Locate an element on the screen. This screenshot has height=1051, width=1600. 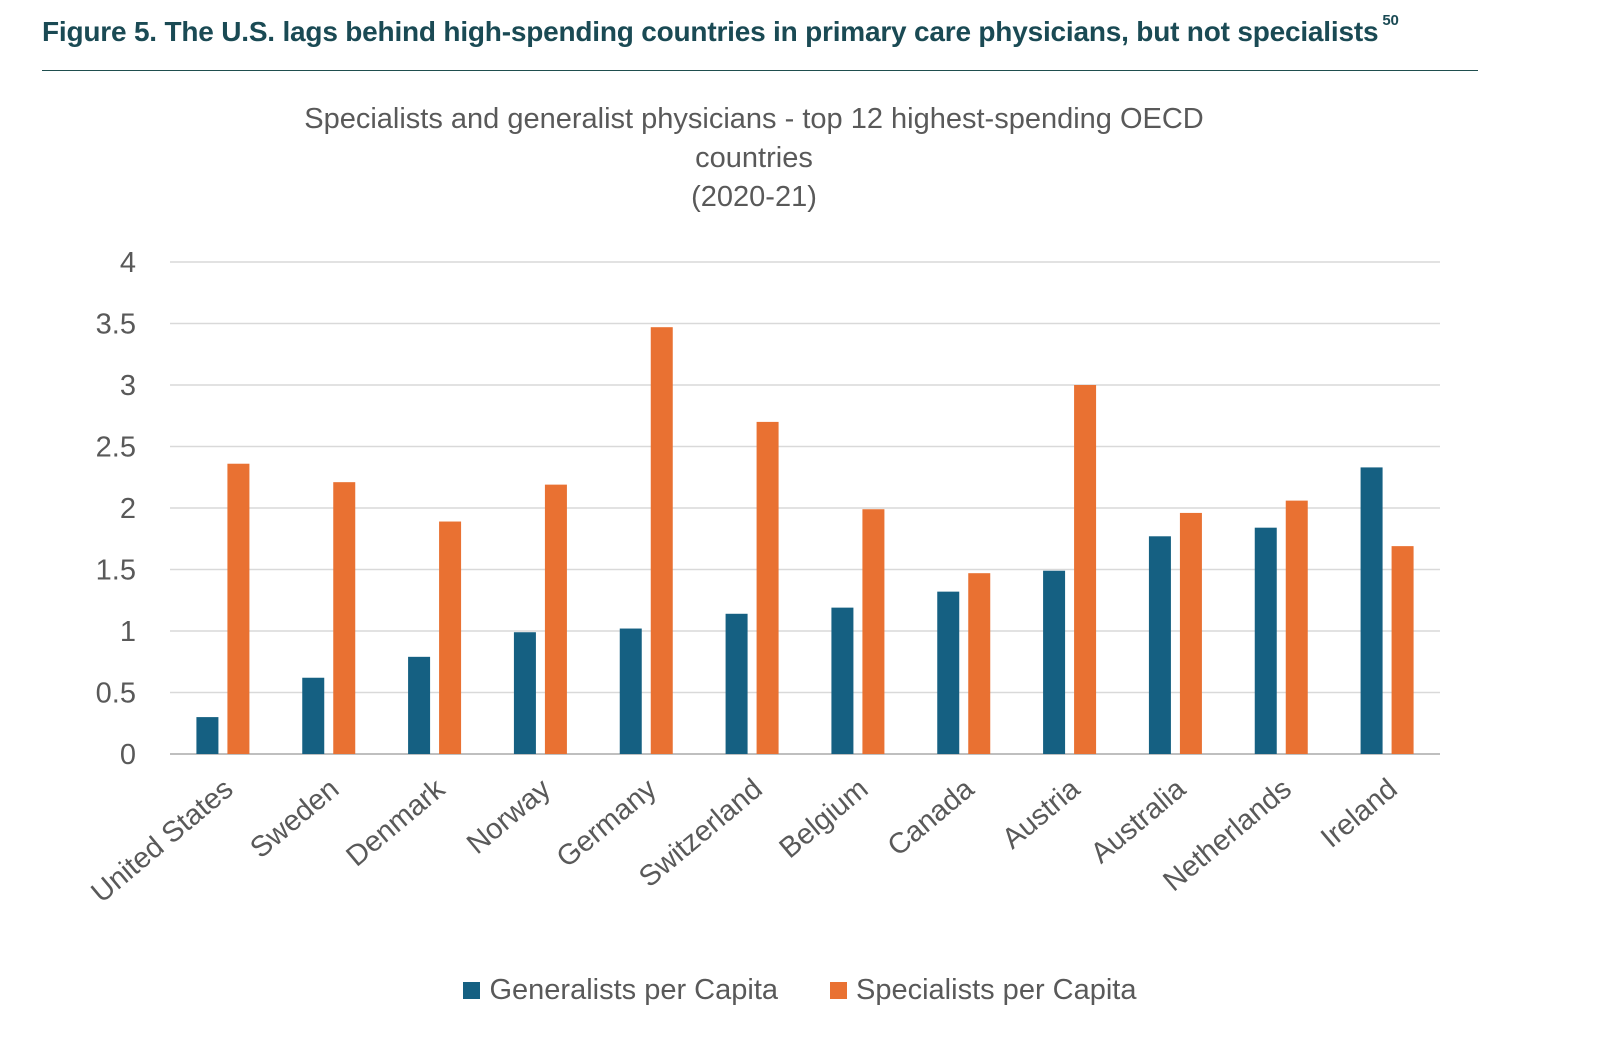
x-tick-label: Canada is located at coordinates (931, 817).